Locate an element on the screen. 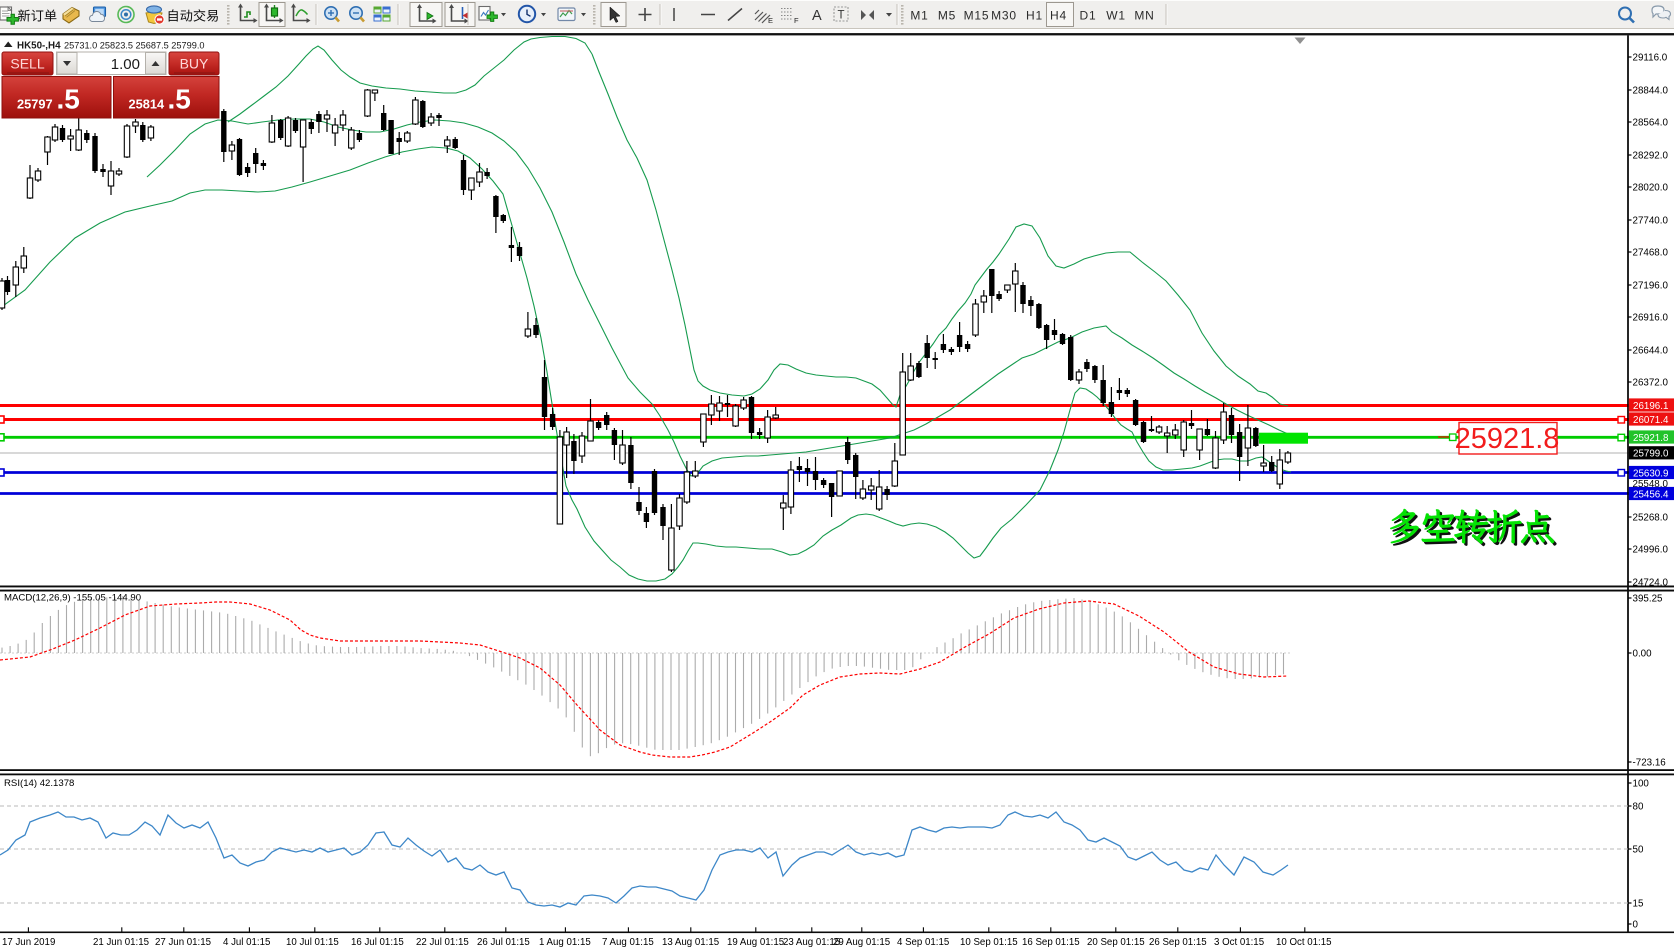  svg-text: 26 Sep 01:15 is located at coordinates (1178, 942).